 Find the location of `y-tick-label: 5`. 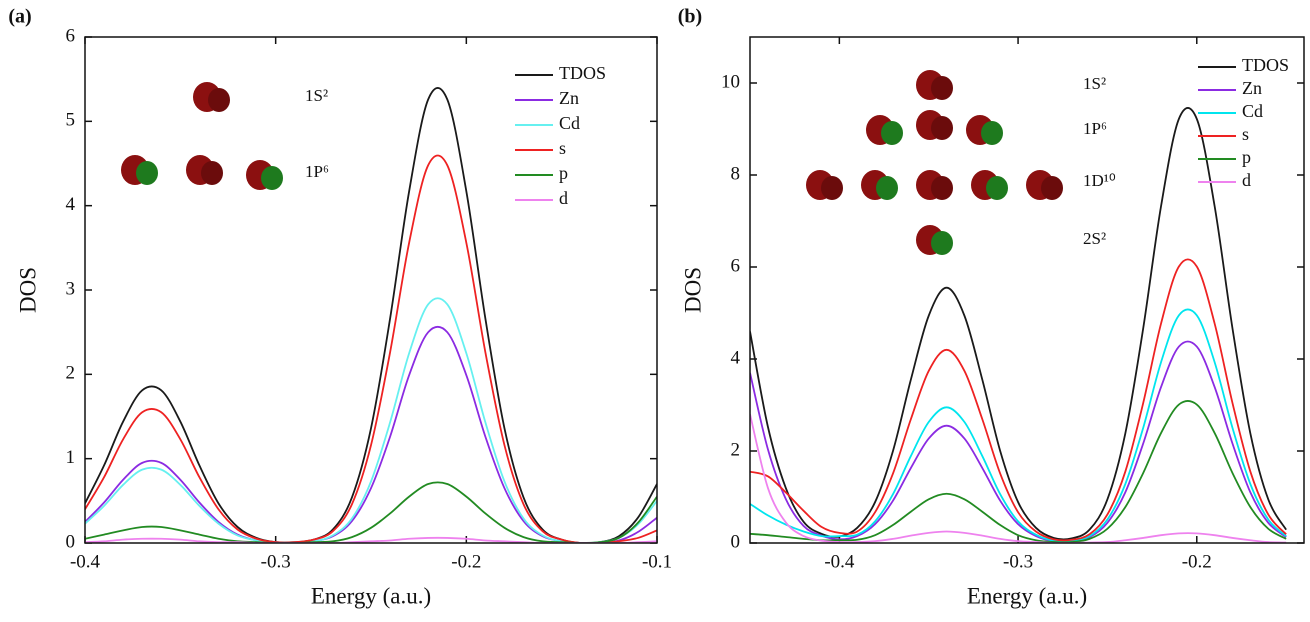

y-tick-label: 5 is located at coordinates (71, 120).